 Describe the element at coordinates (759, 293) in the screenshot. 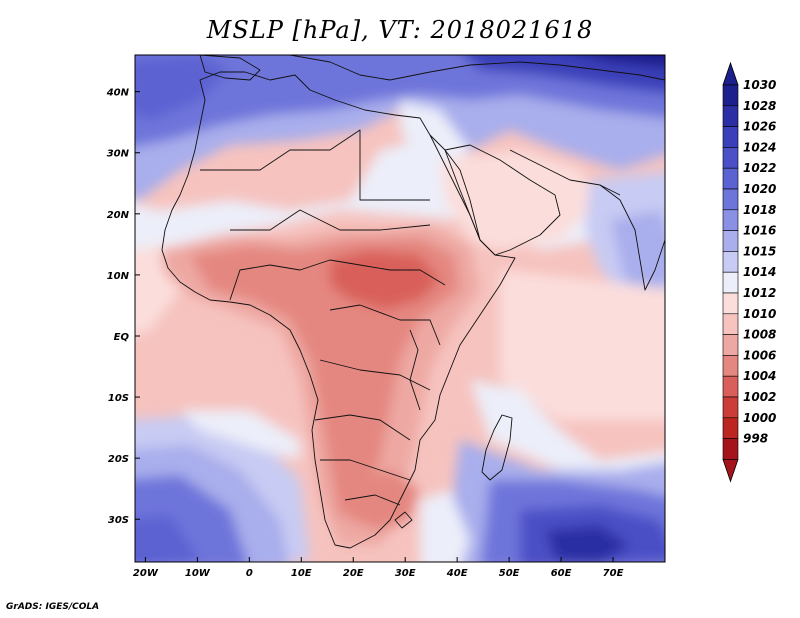

I see `colorbar-label: 1012` at that location.